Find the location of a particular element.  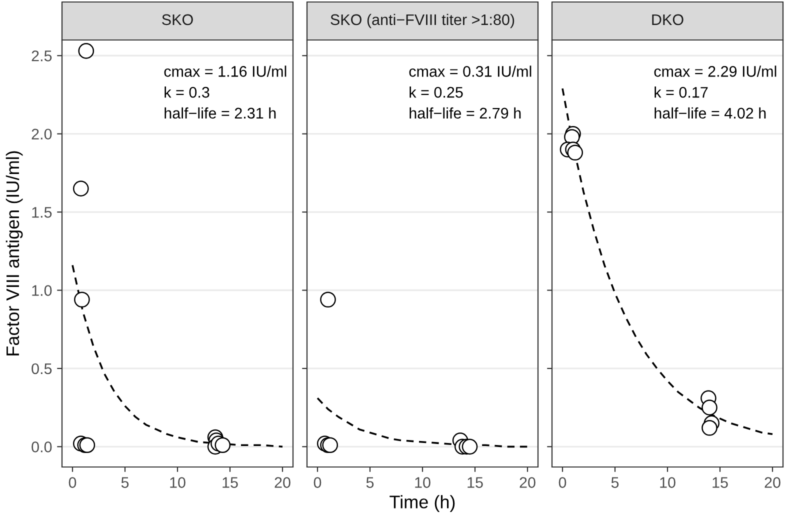

chart-title: DKO is located at coordinates (668, 20).